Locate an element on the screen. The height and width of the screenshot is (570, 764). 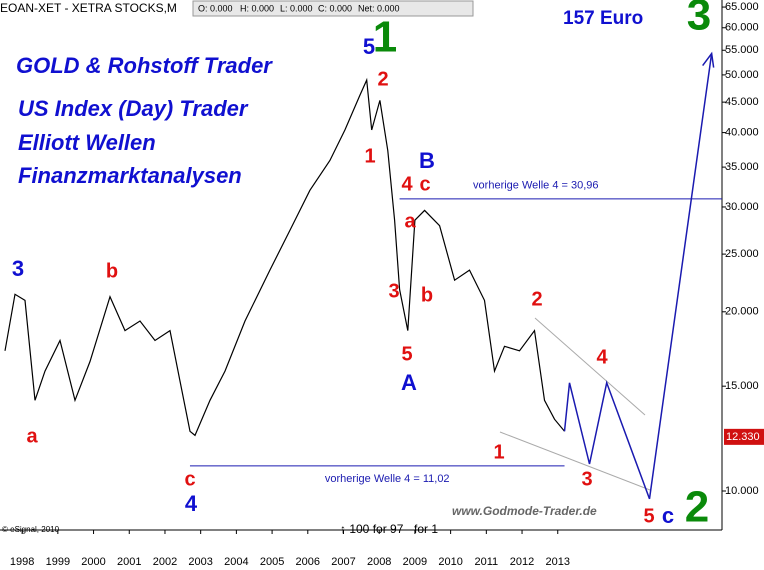
ohlc-bar is located at coordinates (333, 8).